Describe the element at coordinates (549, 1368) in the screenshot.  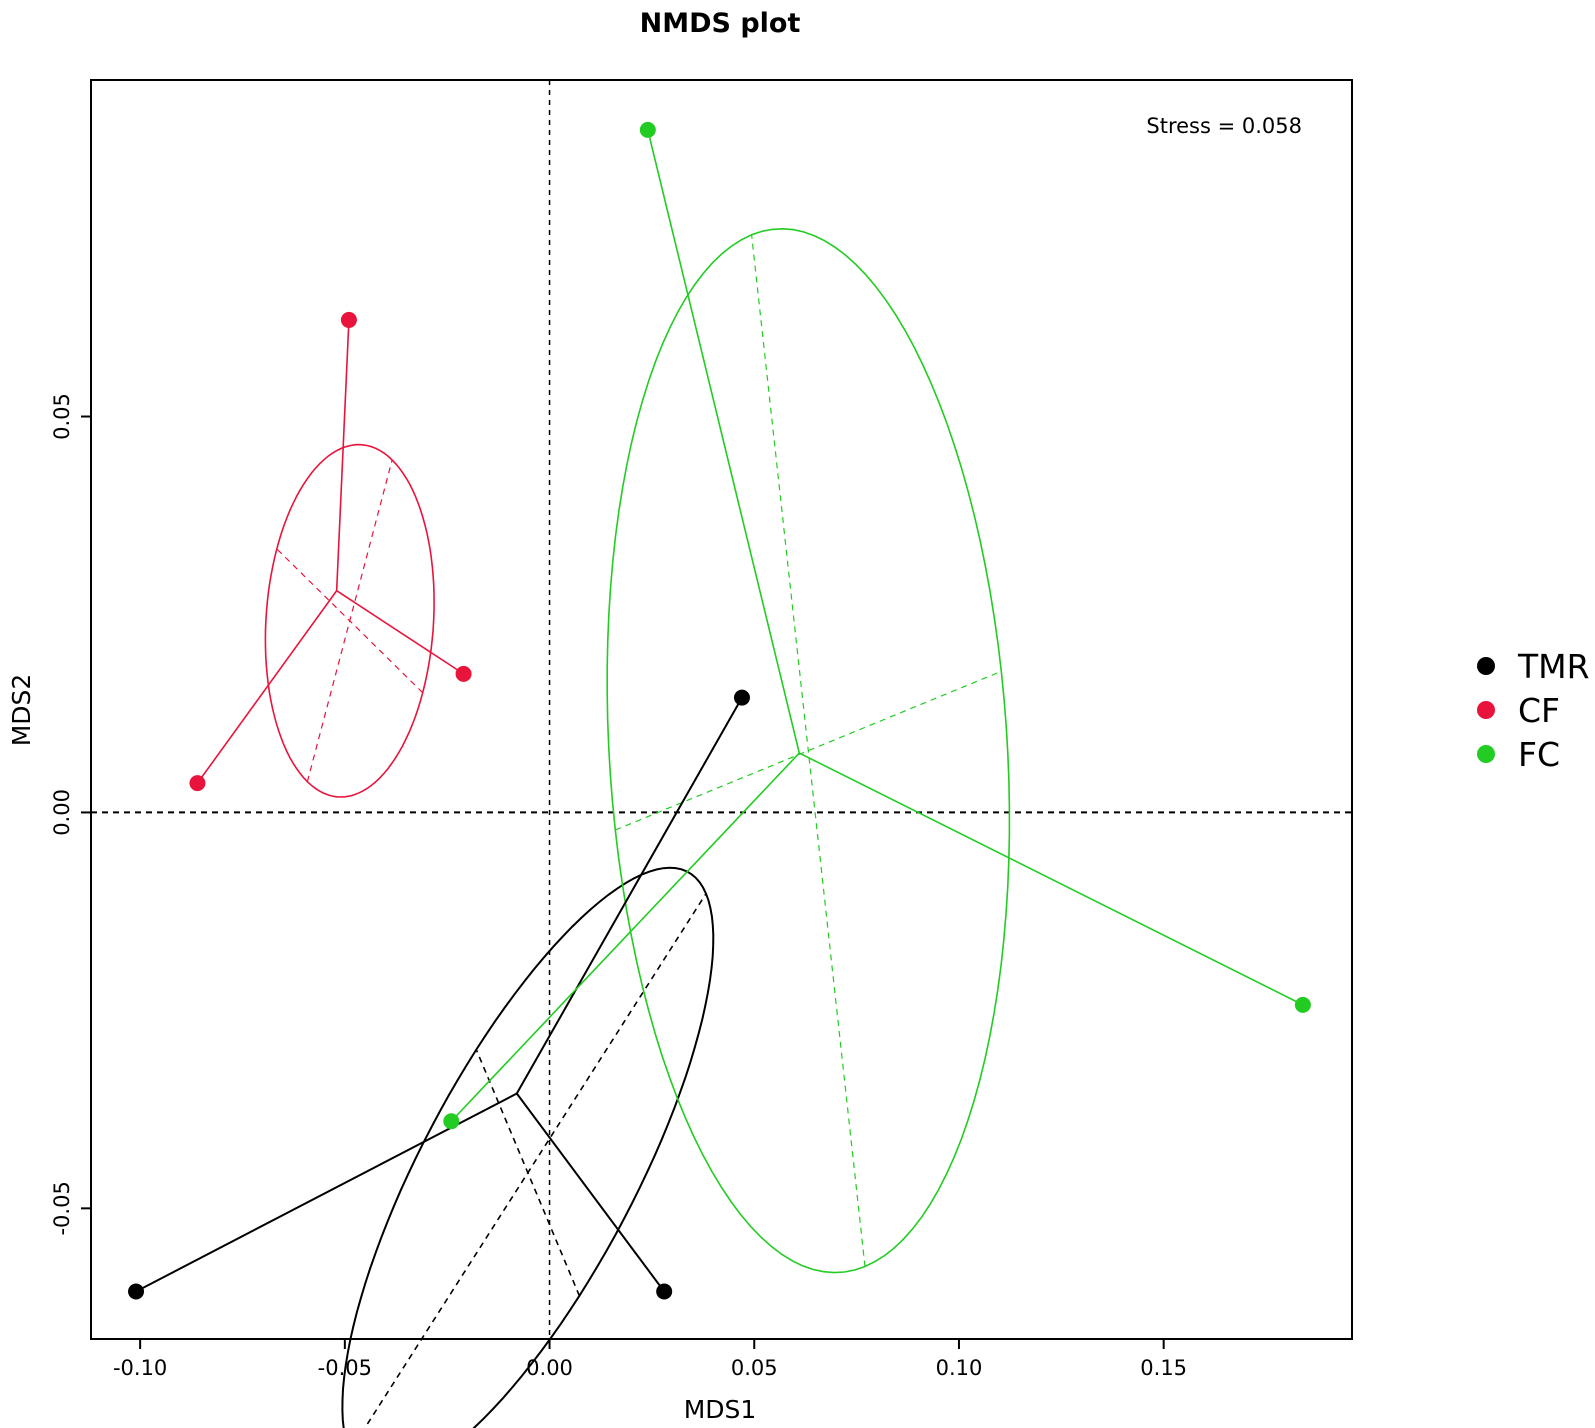
I see `x-tick-label: 0.00` at that location.